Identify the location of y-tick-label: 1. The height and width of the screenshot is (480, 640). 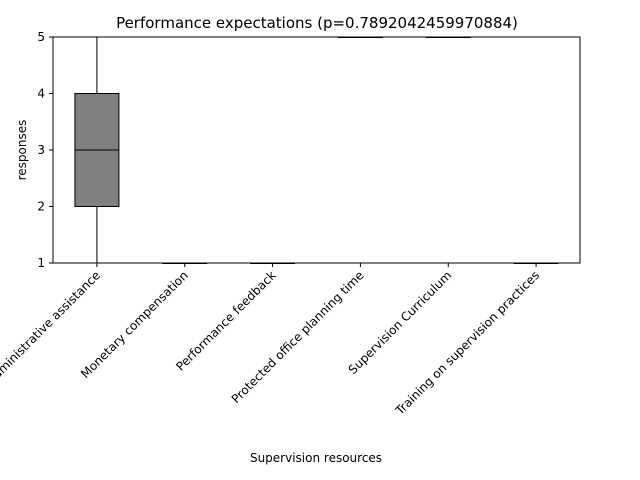
(41, 263).